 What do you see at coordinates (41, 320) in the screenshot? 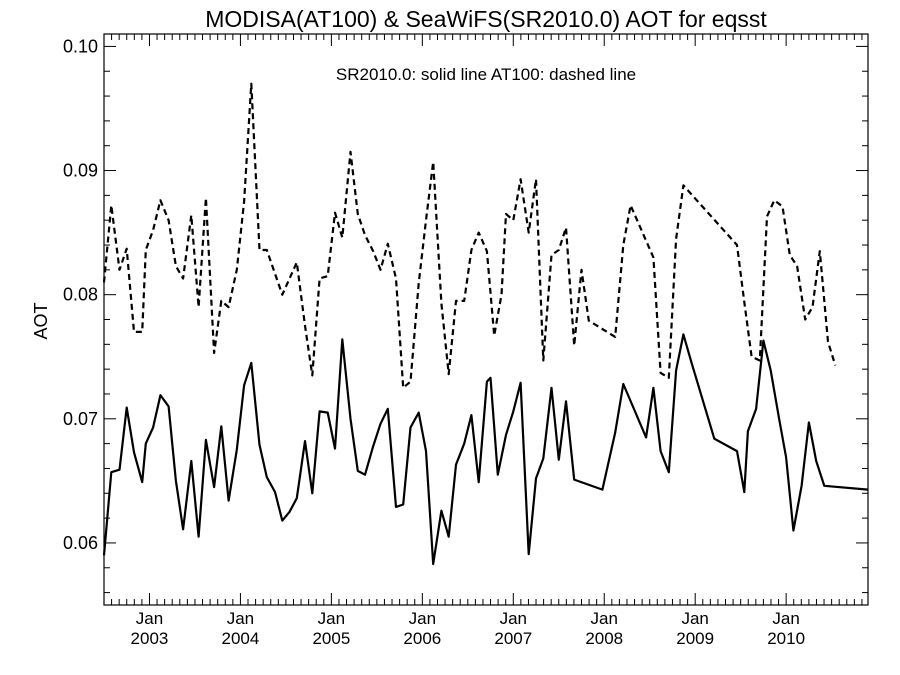
I see `y-axis-label: AOT` at bounding box center [41, 320].